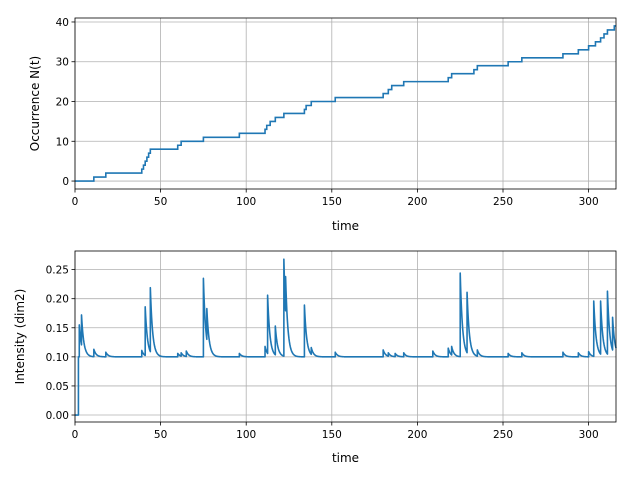 Image resolution: width=640 pixels, height=480 pixels. I want to click on intensity-ytick-label: 0.10, so click(57, 358).